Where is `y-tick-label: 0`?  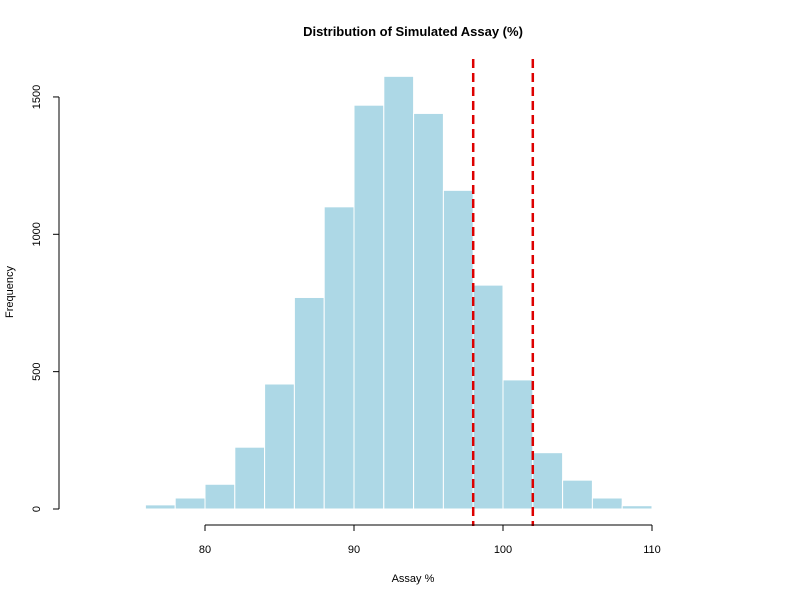
y-tick-label: 0 is located at coordinates (37, 509).